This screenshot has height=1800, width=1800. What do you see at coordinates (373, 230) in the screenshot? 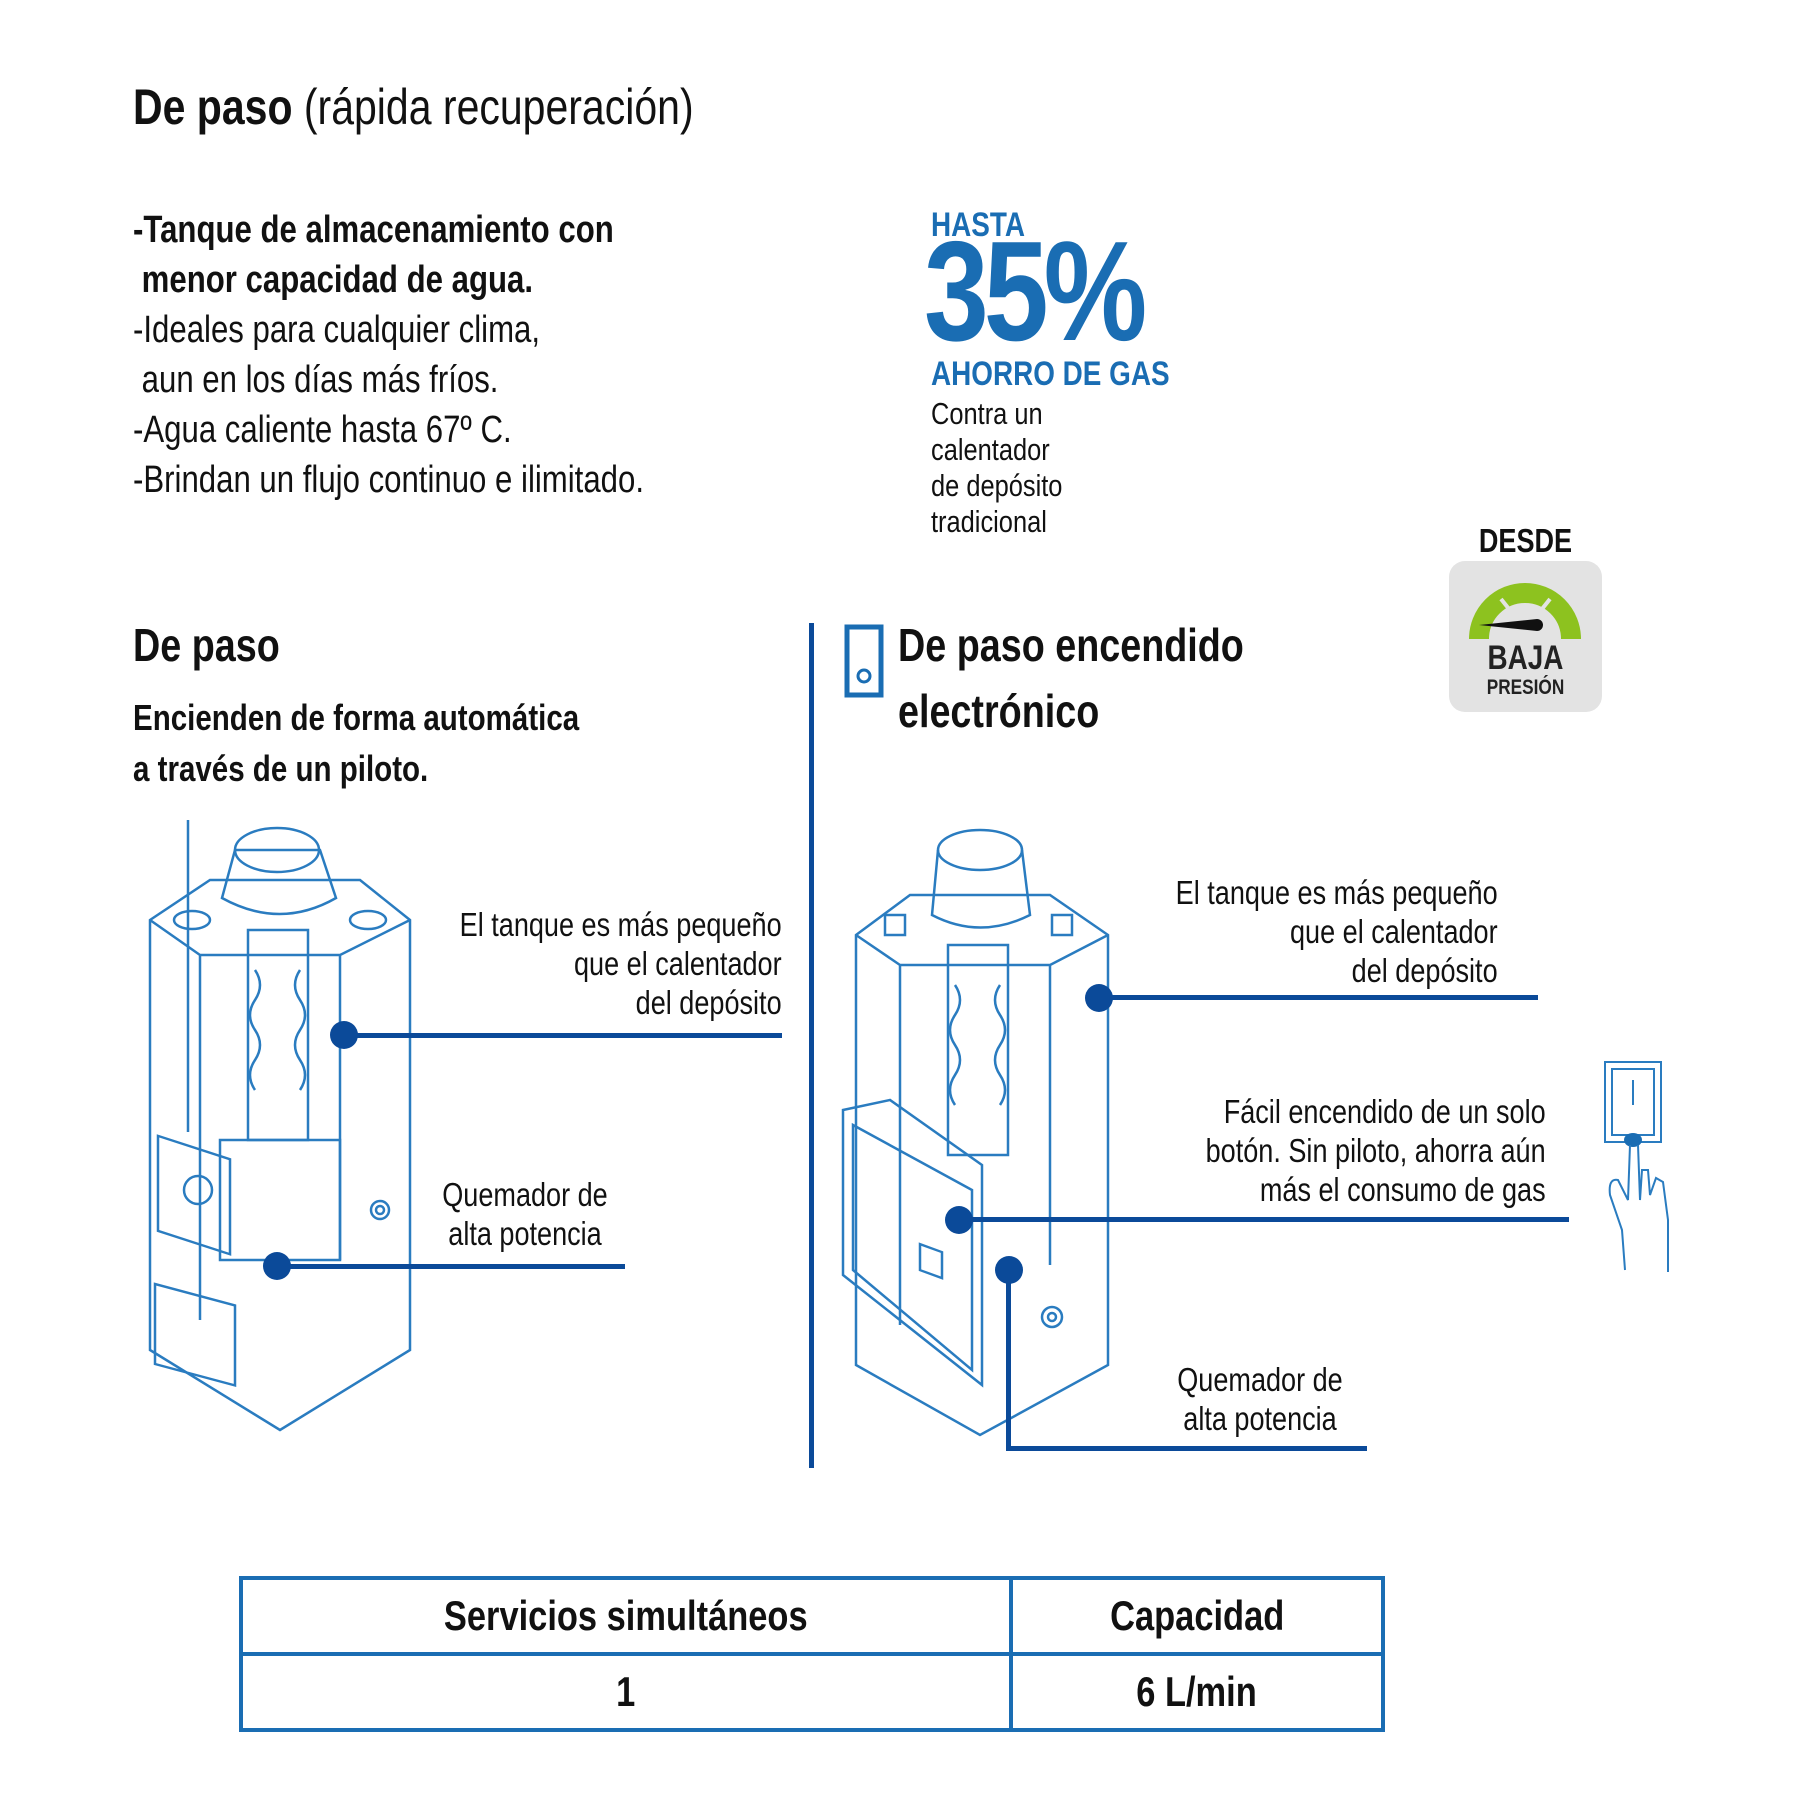
I see `feature-bold-line: -Tanque de almacenamiento con` at bounding box center [373, 230].